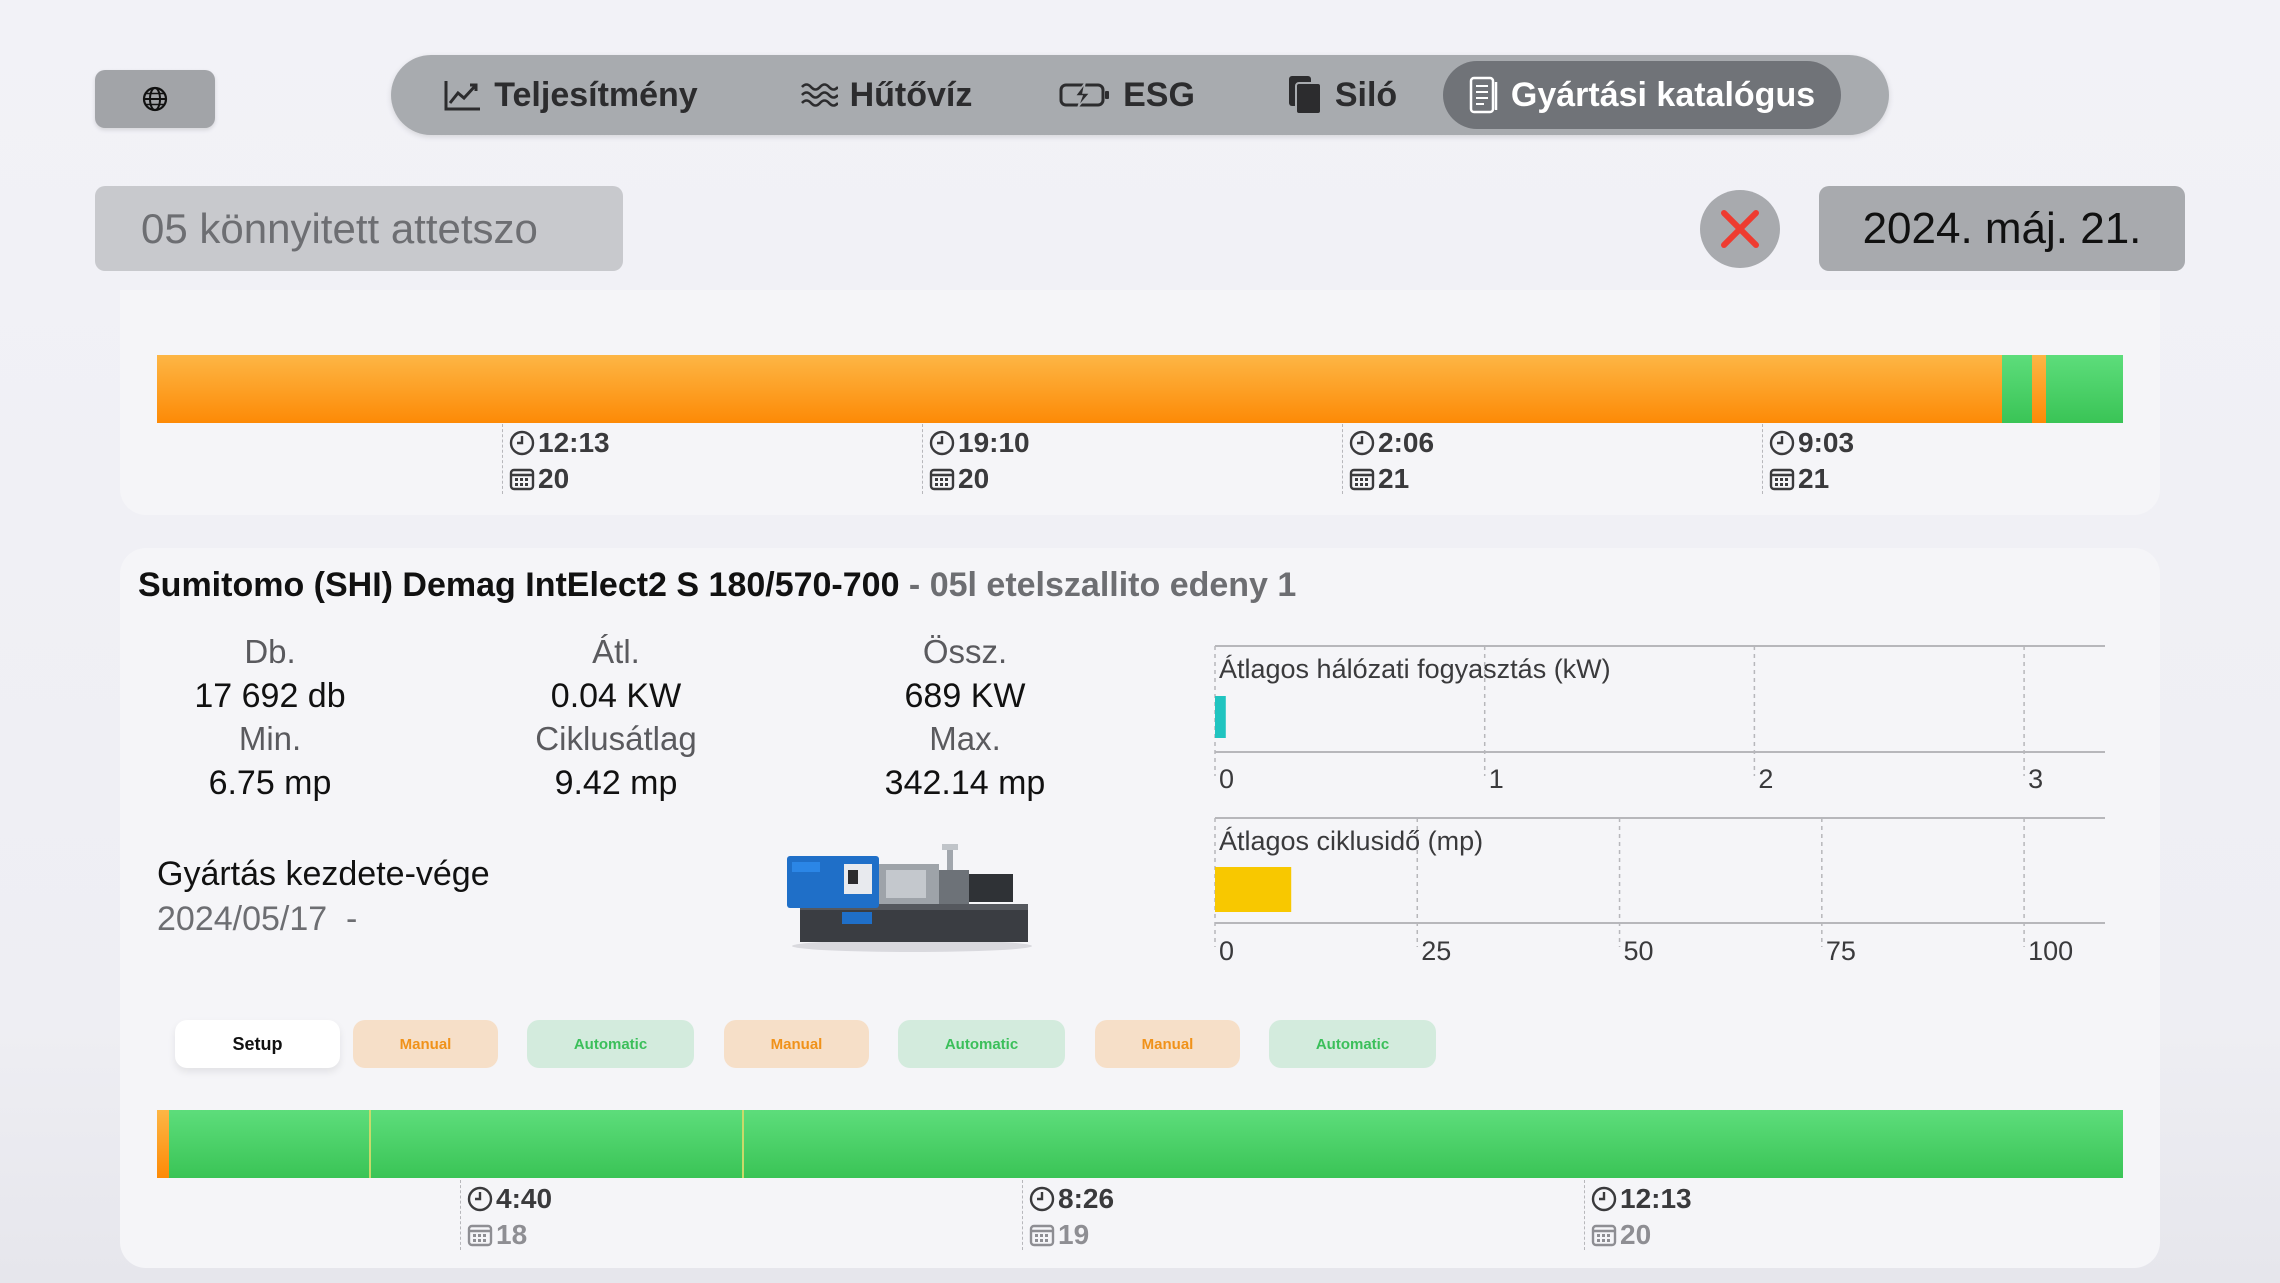  I want to click on stat-label: Db., so click(270, 651).